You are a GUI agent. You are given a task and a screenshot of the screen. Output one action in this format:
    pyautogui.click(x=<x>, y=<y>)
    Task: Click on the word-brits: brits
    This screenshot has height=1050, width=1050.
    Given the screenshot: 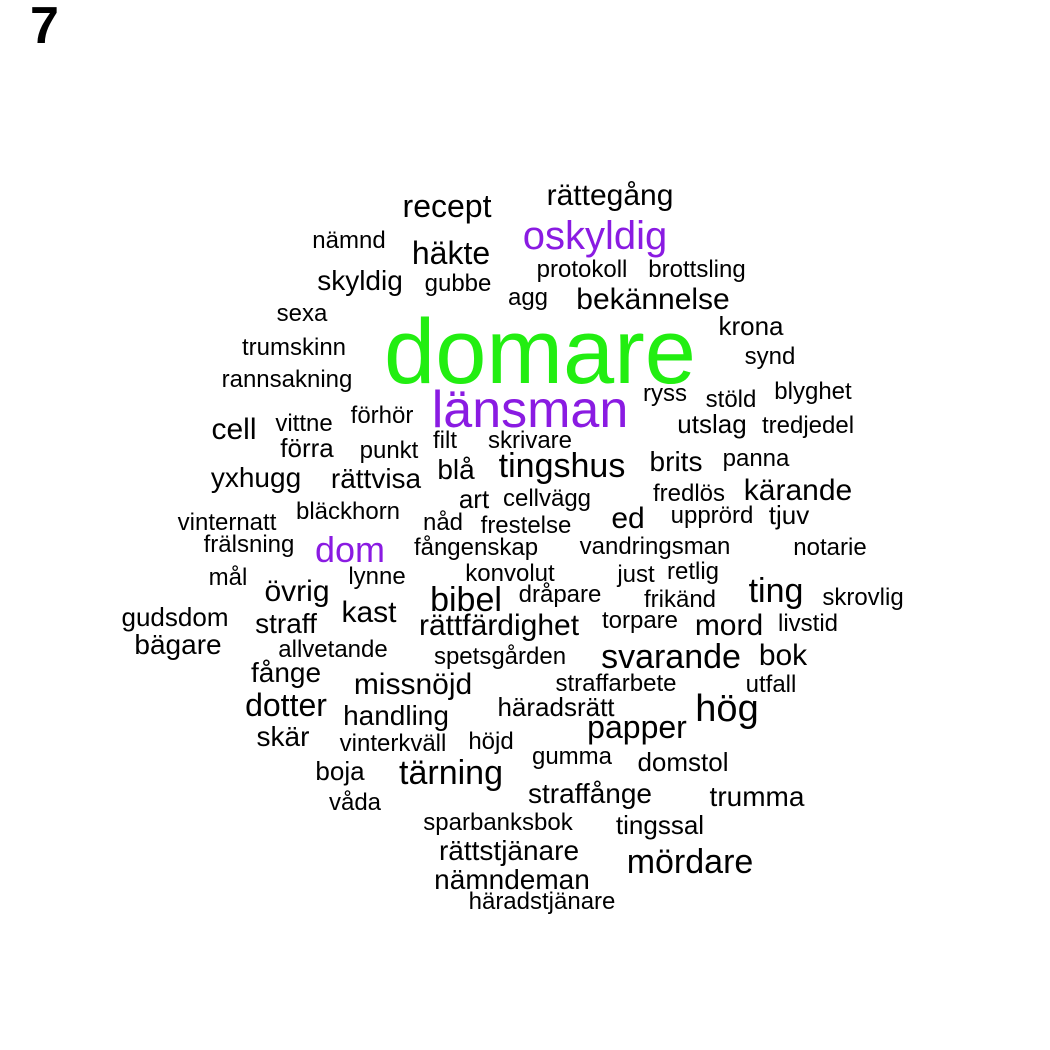 What is the action you would take?
    pyautogui.click(x=676, y=461)
    